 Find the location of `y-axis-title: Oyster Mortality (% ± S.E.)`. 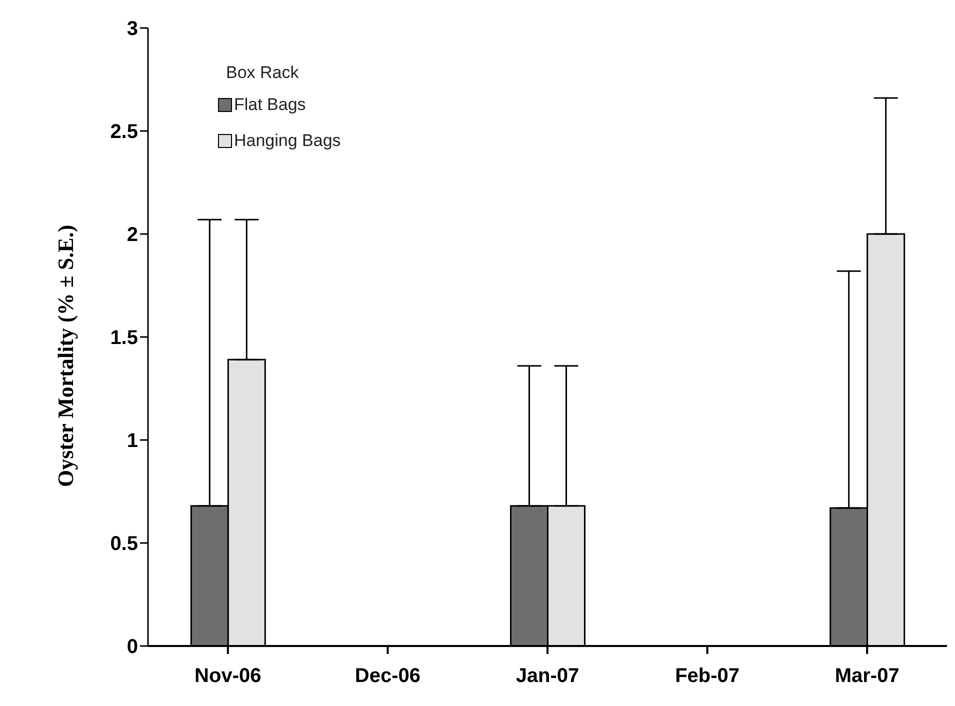

y-axis-title: Oyster Mortality (% ± S.E.) is located at coordinates (65, 355).